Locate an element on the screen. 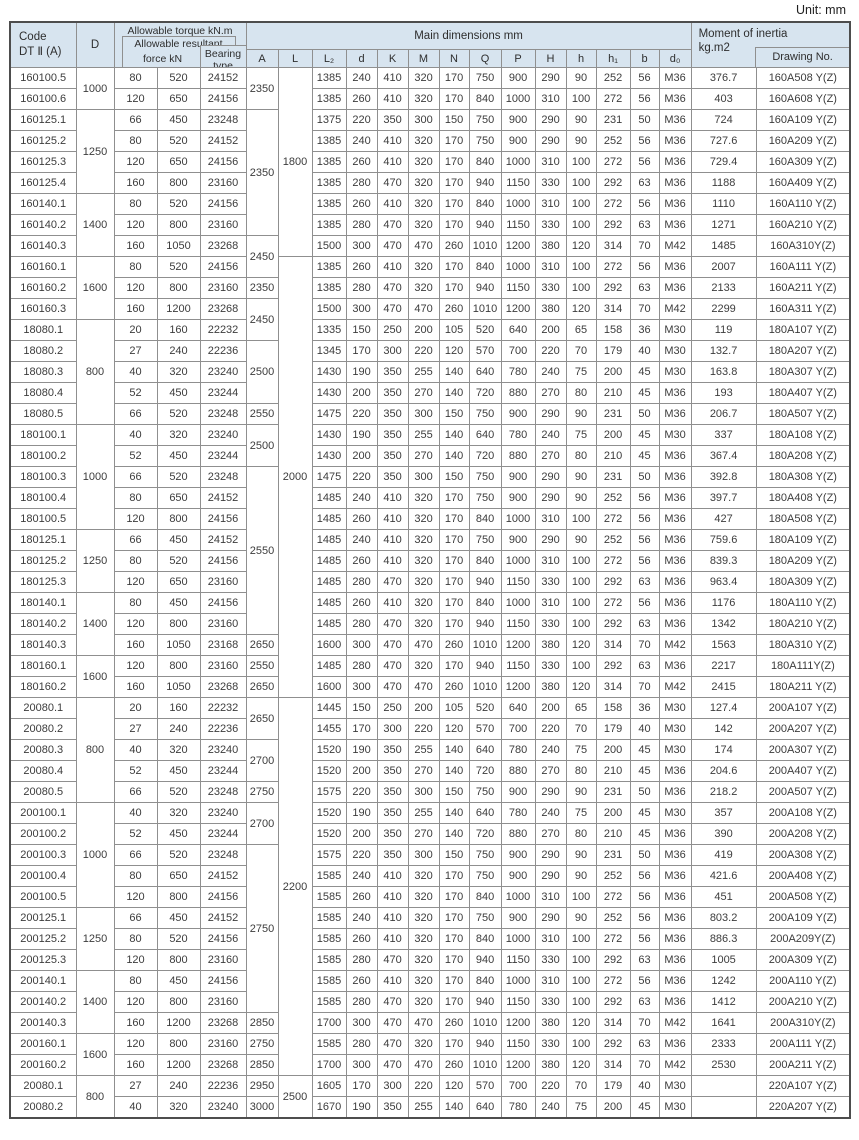 The width and height of the screenshot is (859, 1140). inertia-cell: 2530 is located at coordinates (723, 1065).